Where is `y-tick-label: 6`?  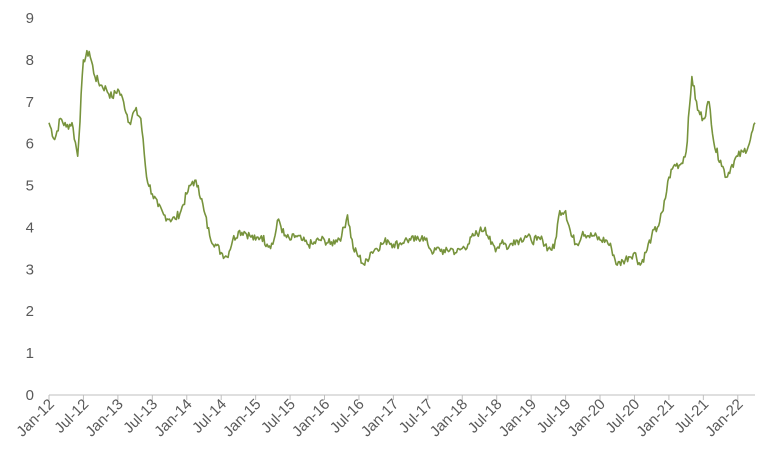
y-tick-label: 6 is located at coordinates (30, 144).